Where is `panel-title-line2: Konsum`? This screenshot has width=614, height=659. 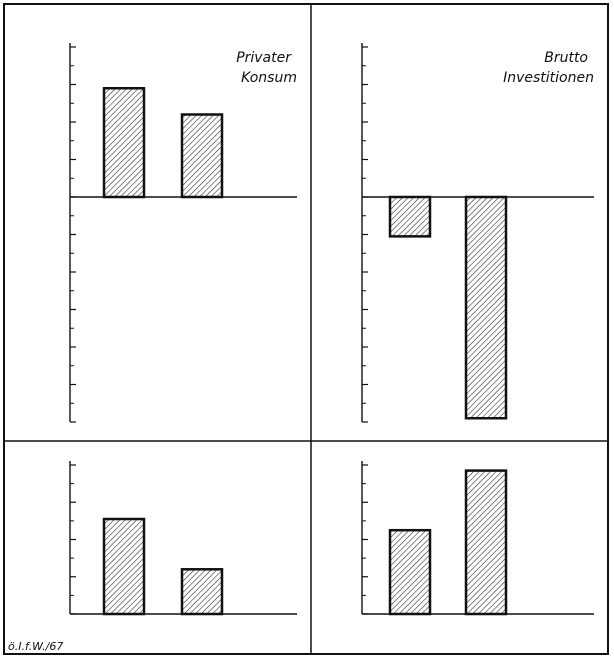 panel-title-line2: Konsum is located at coordinates (269, 78).